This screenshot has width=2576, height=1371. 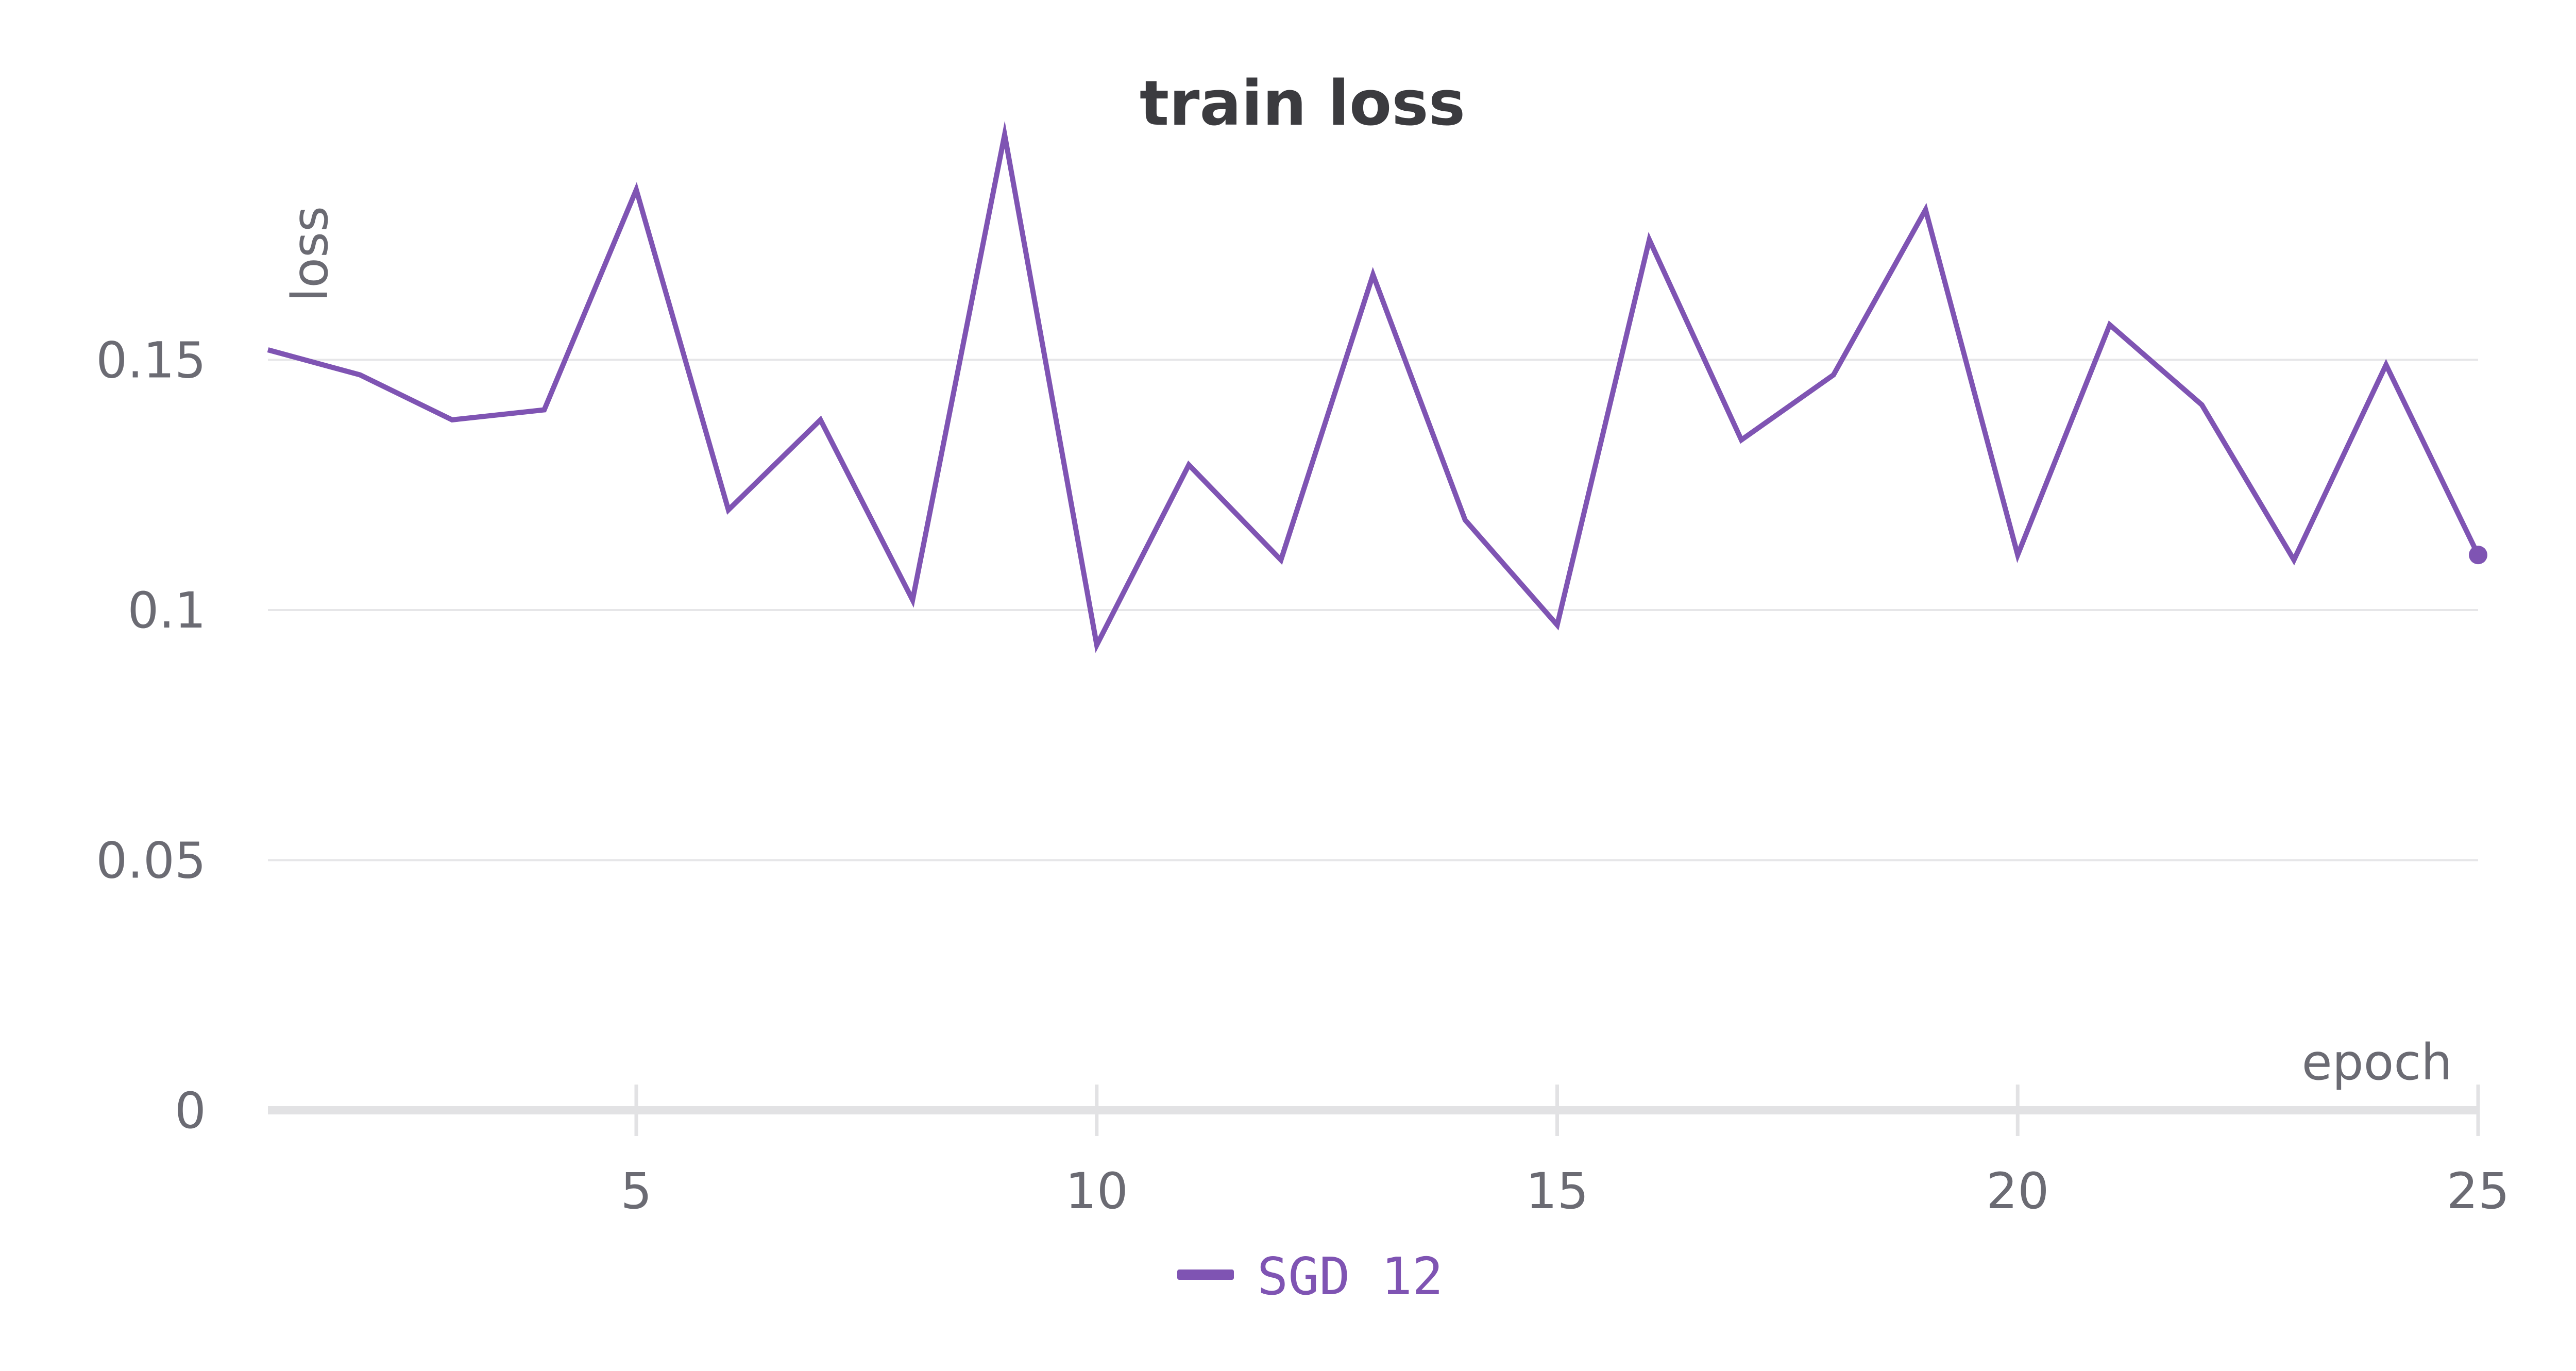 What do you see at coordinates (151, 735) in the screenshot?
I see `y-axis-tick-labels: 0 0.05 0.1 0.15` at bounding box center [151, 735].